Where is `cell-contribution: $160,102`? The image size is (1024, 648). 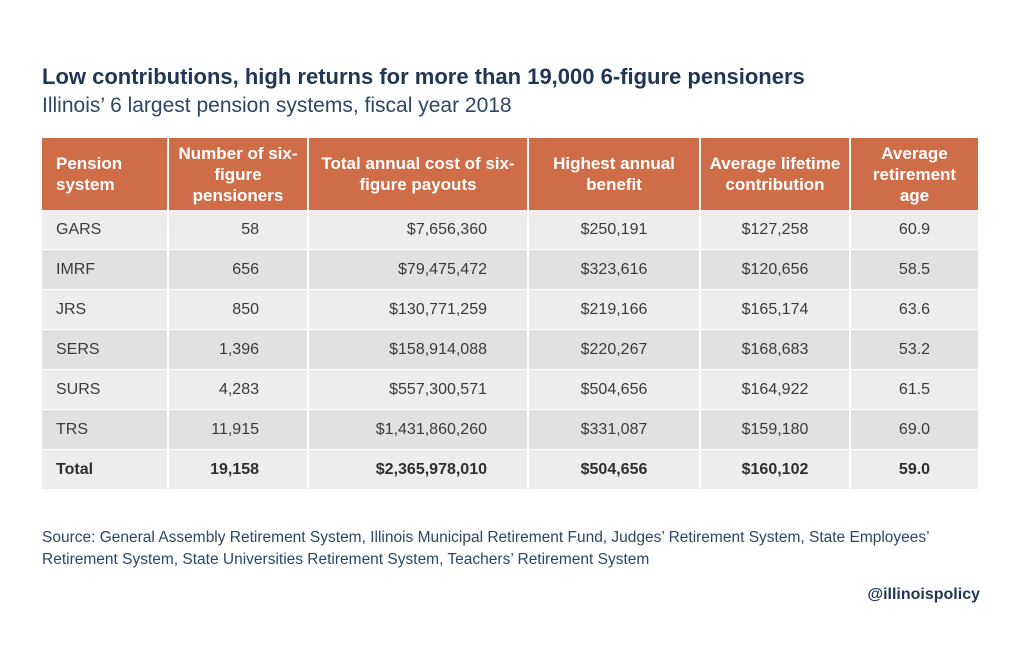 cell-contribution: $160,102 is located at coordinates (774, 469).